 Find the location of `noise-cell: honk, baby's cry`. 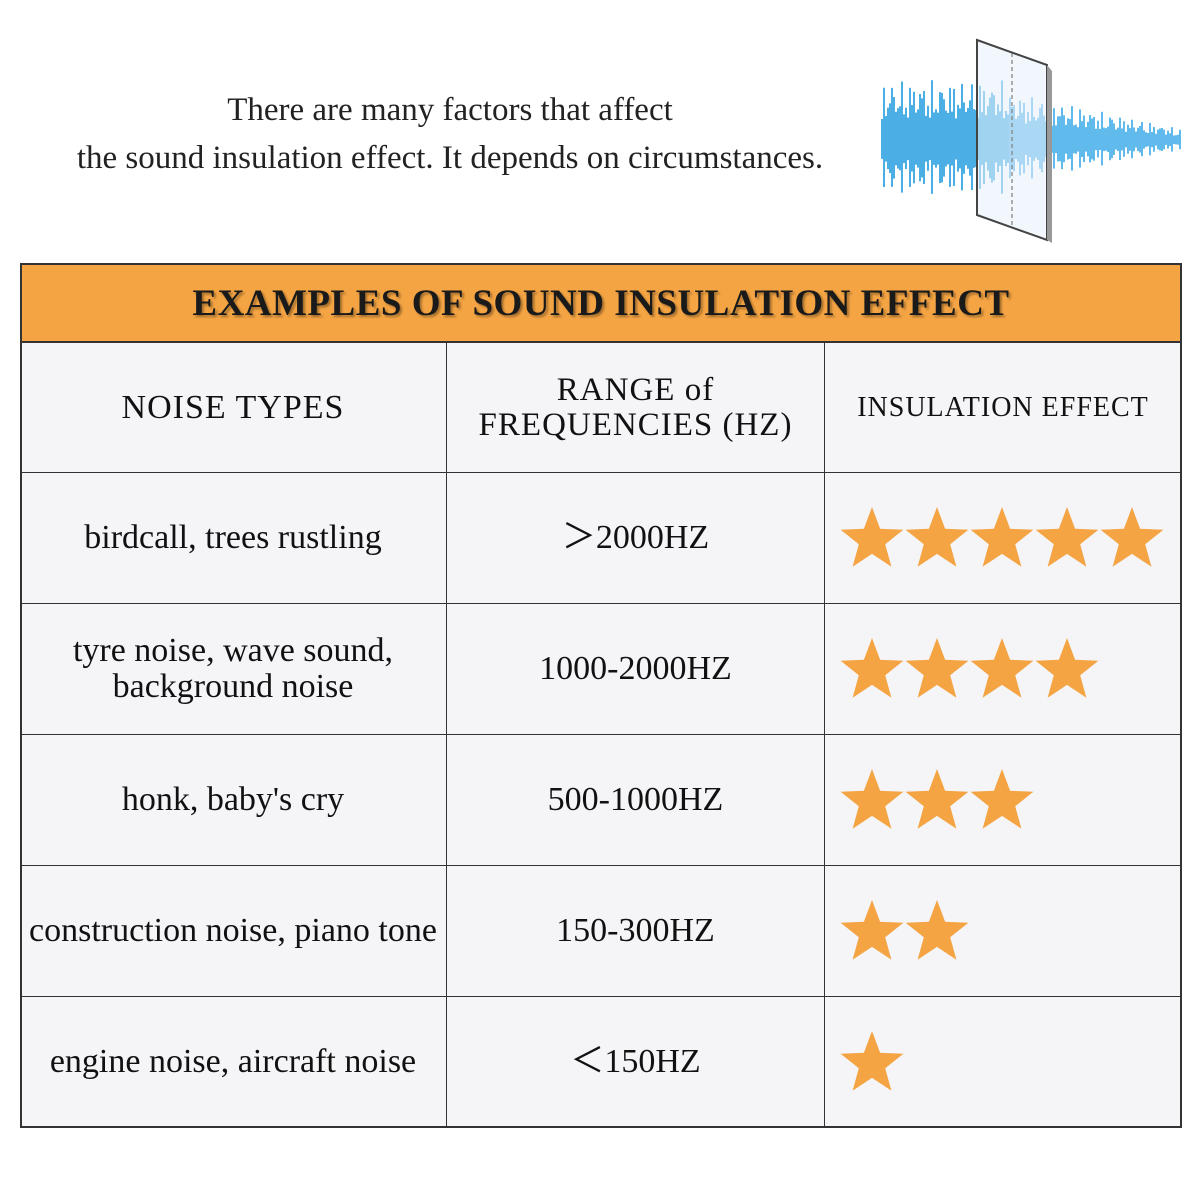

noise-cell: honk, baby's cry is located at coordinates (233, 800).